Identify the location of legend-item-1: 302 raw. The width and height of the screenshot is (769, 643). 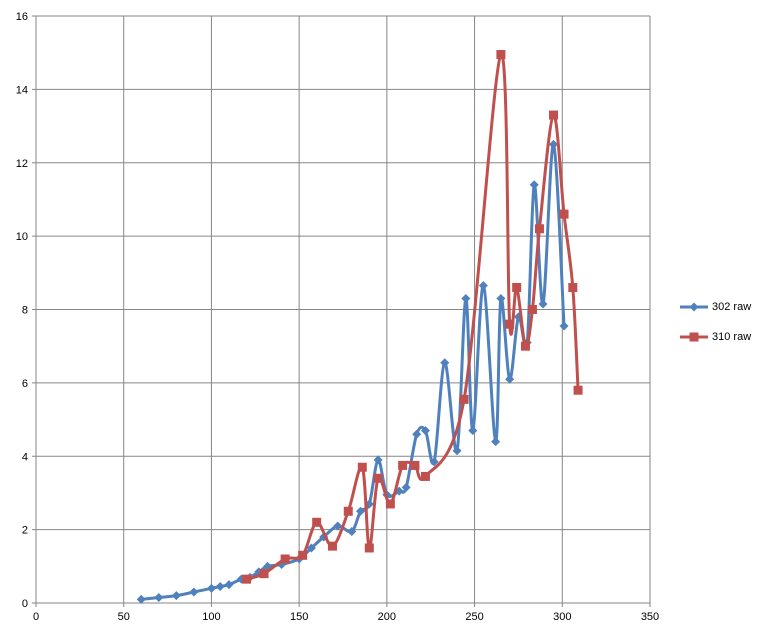
(722, 307).